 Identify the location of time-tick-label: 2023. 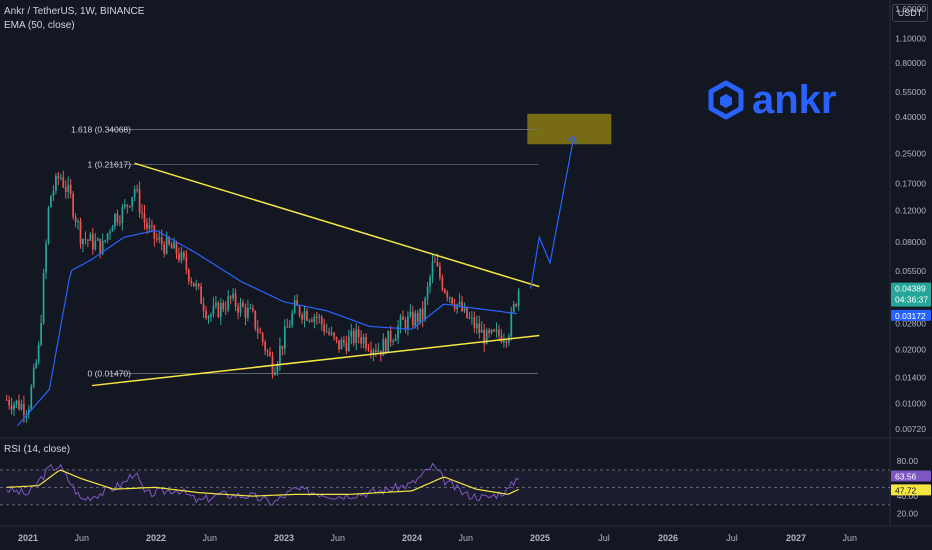
(284, 538).